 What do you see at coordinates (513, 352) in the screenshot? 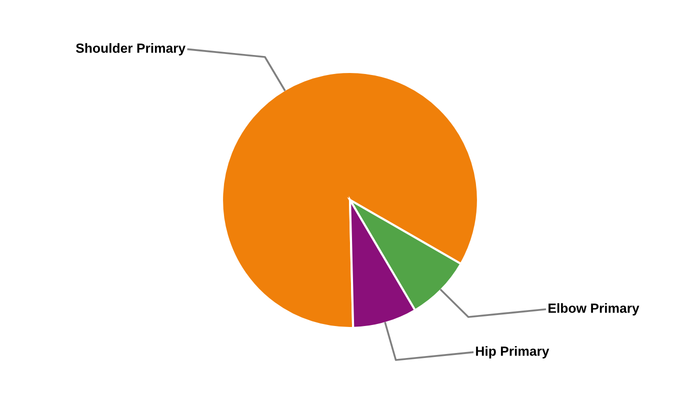
I see `slice-label: Hip Primary` at bounding box center [513, 352].